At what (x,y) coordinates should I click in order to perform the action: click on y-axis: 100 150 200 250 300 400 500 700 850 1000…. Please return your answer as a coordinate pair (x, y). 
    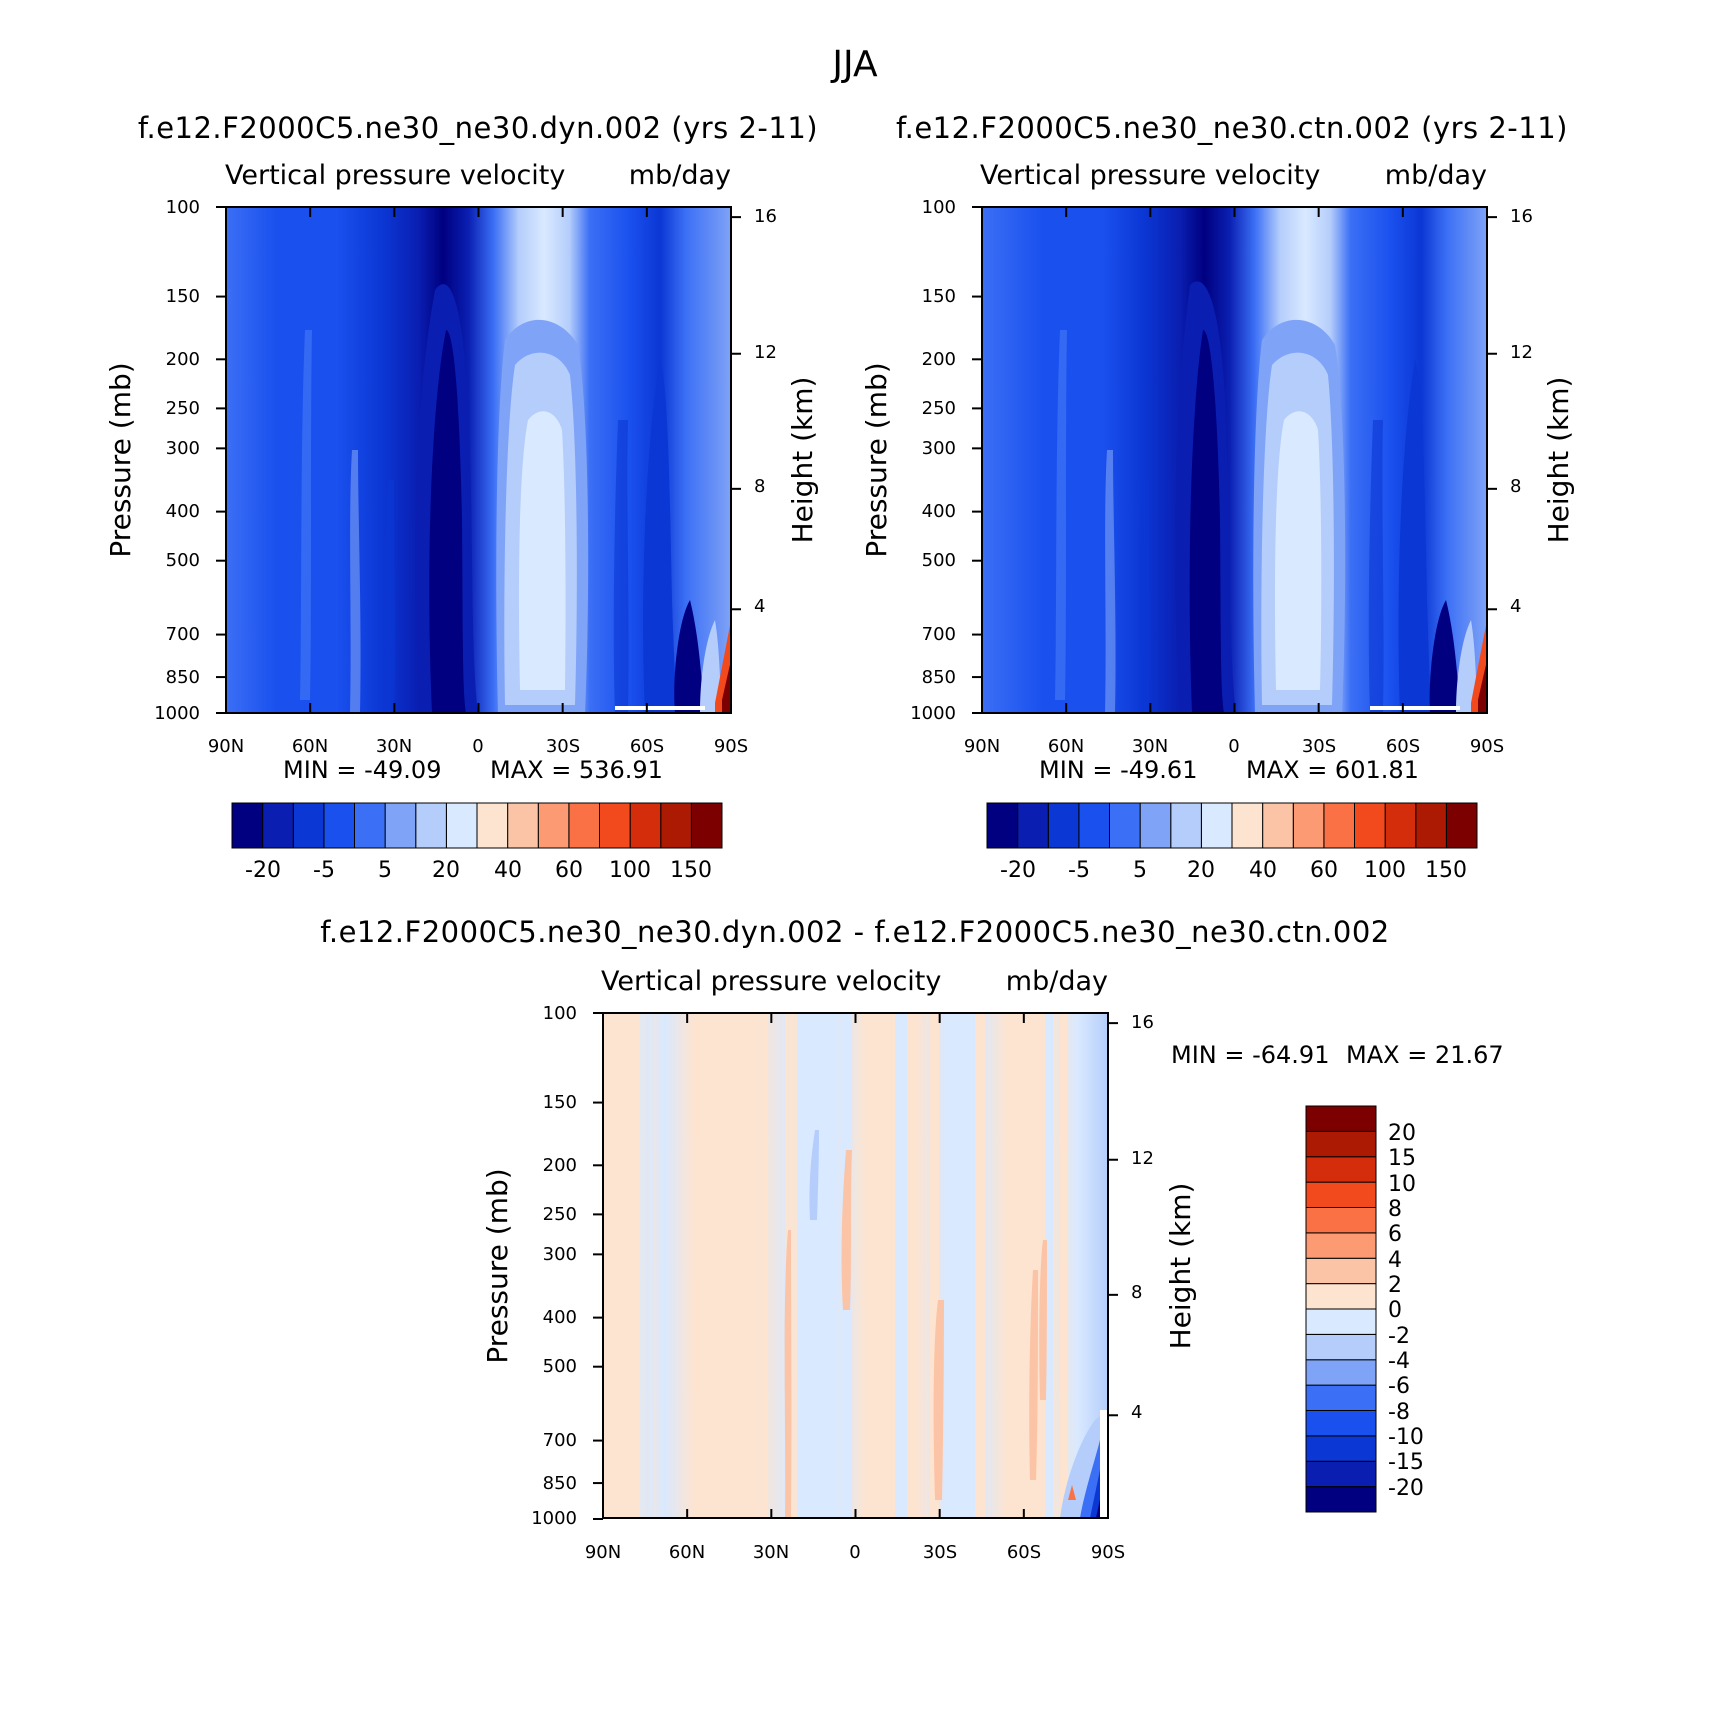
    Looking at the image, I should click on (908, 460).